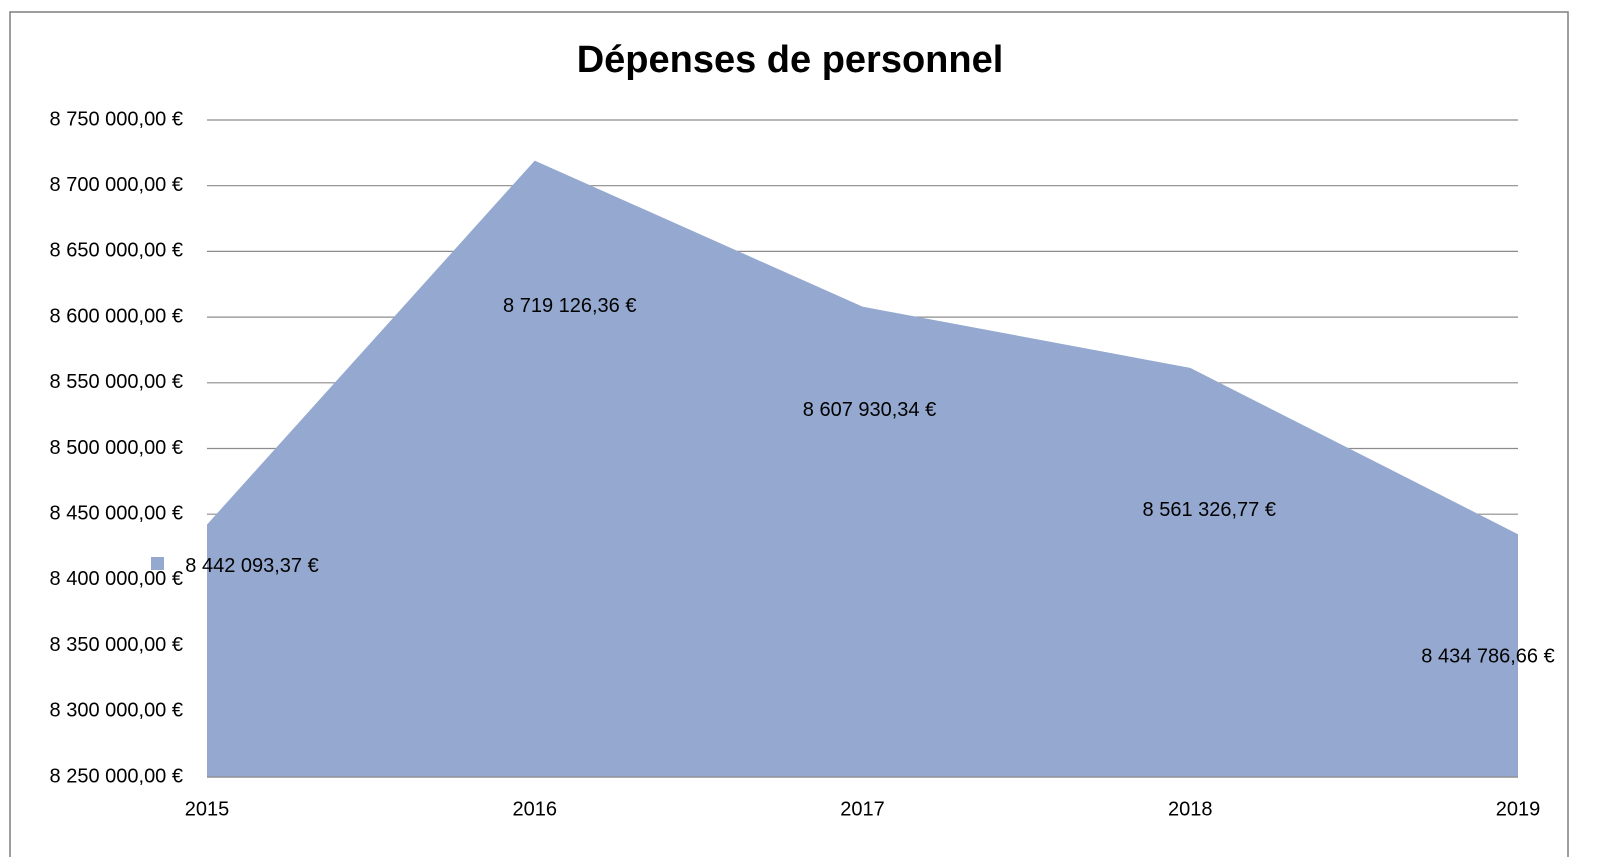 The width and height of the screenshot is (1602, 857). Describe the element at coordinates (207, 809) in the screenshot. I see `x-tick-label: 2015` at that location.